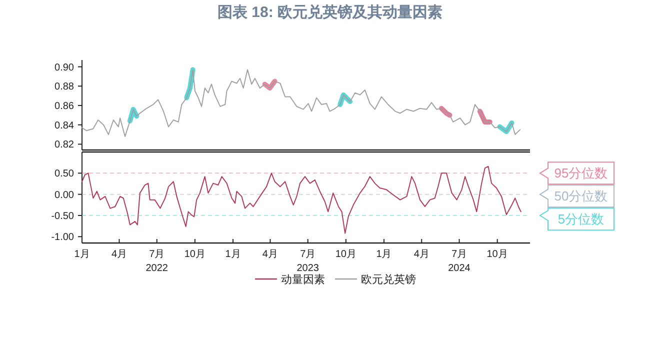 This screenshot has width=661, height=337. Describe the element at coordinates (581, 196) in the screenshot. I see `ref-line-label: 50分位数` at that location.